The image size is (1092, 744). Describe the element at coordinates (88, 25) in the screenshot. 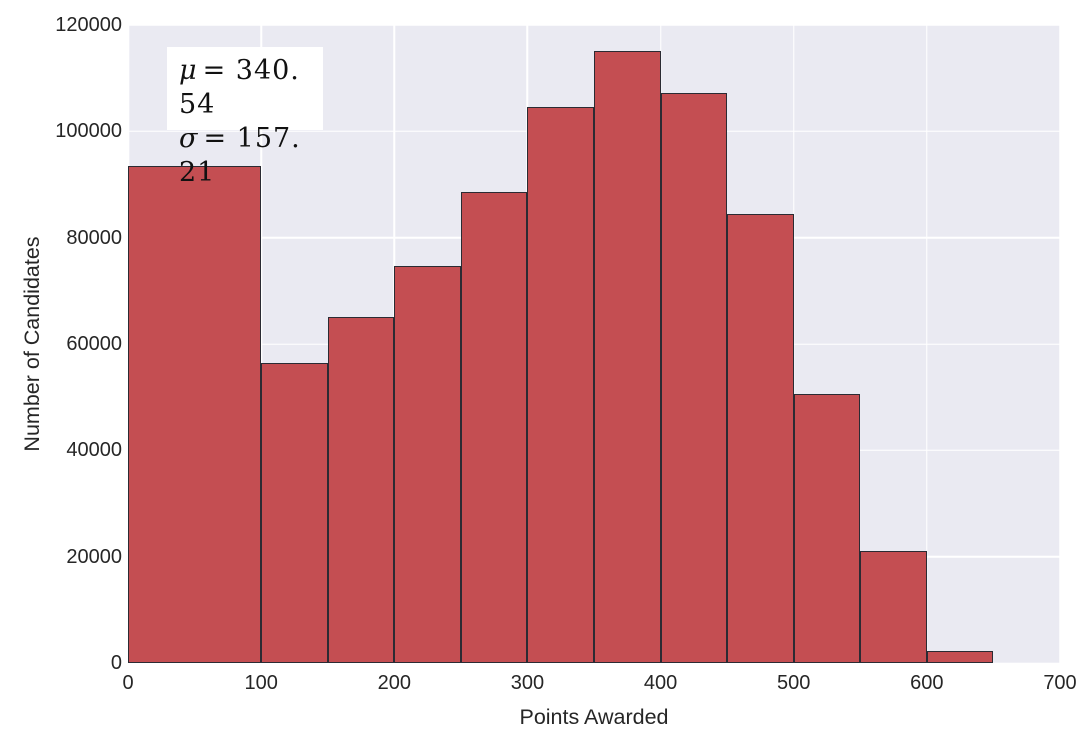

I see `y-tick-label-120000: 120000` at that location.